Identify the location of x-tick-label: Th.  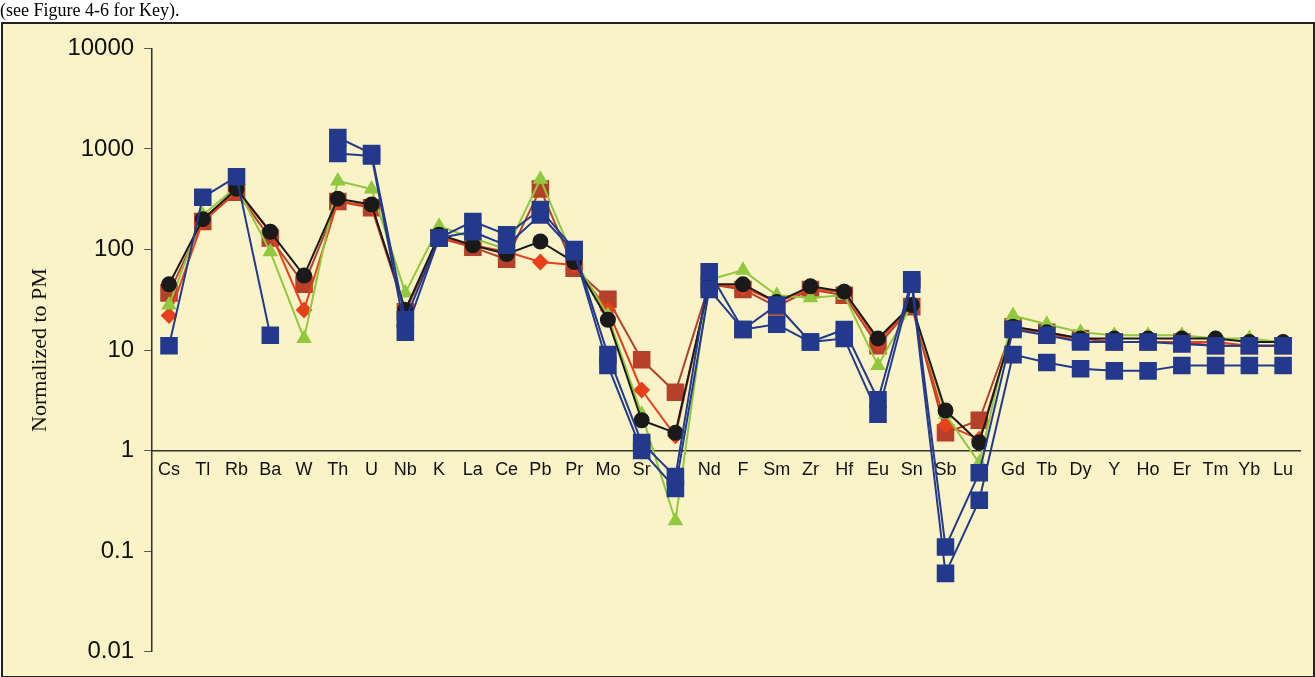
(338, 469).